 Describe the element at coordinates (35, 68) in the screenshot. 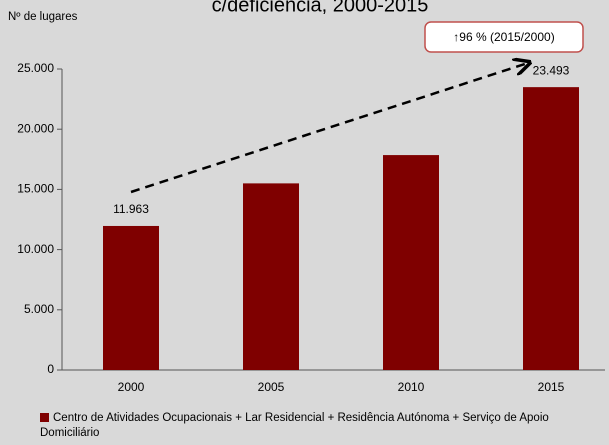

I see `y-tick-label: 25.000` at that location.